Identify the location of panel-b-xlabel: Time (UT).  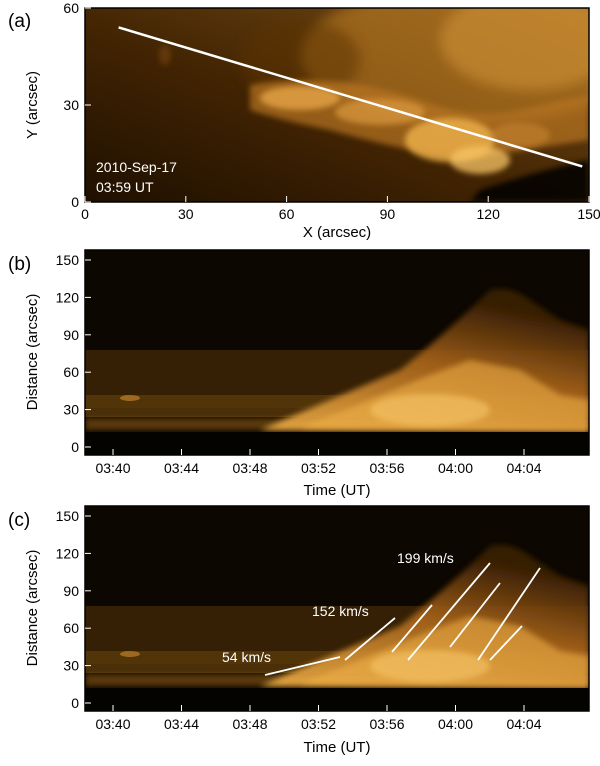
(337, 490).